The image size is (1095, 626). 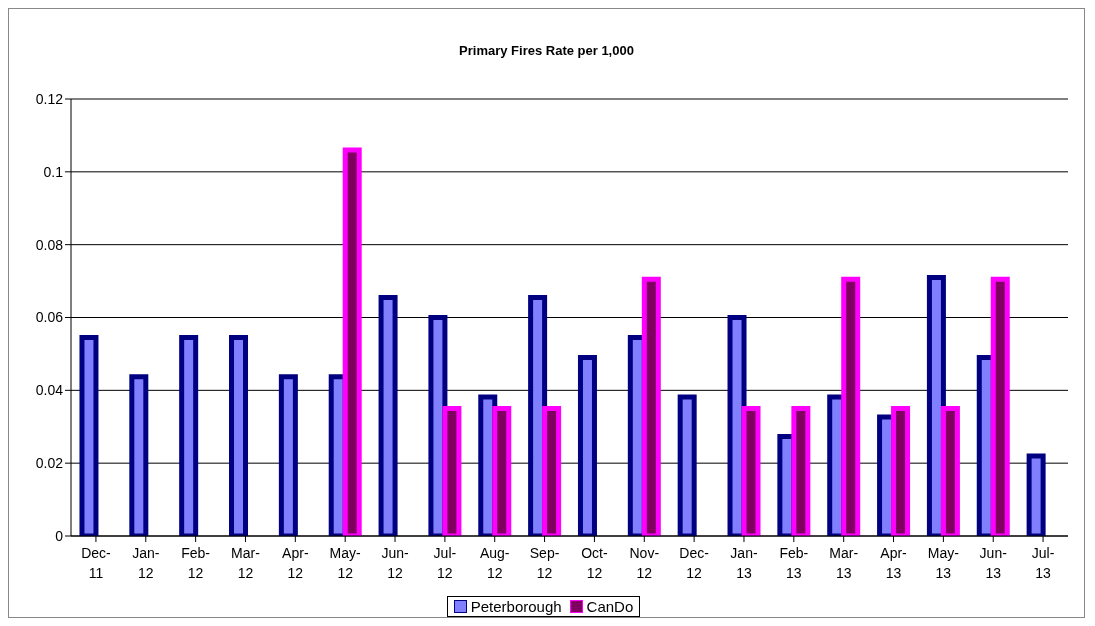 I want to click on x-tick-label: Mar-12, so click(x=246, y=563).